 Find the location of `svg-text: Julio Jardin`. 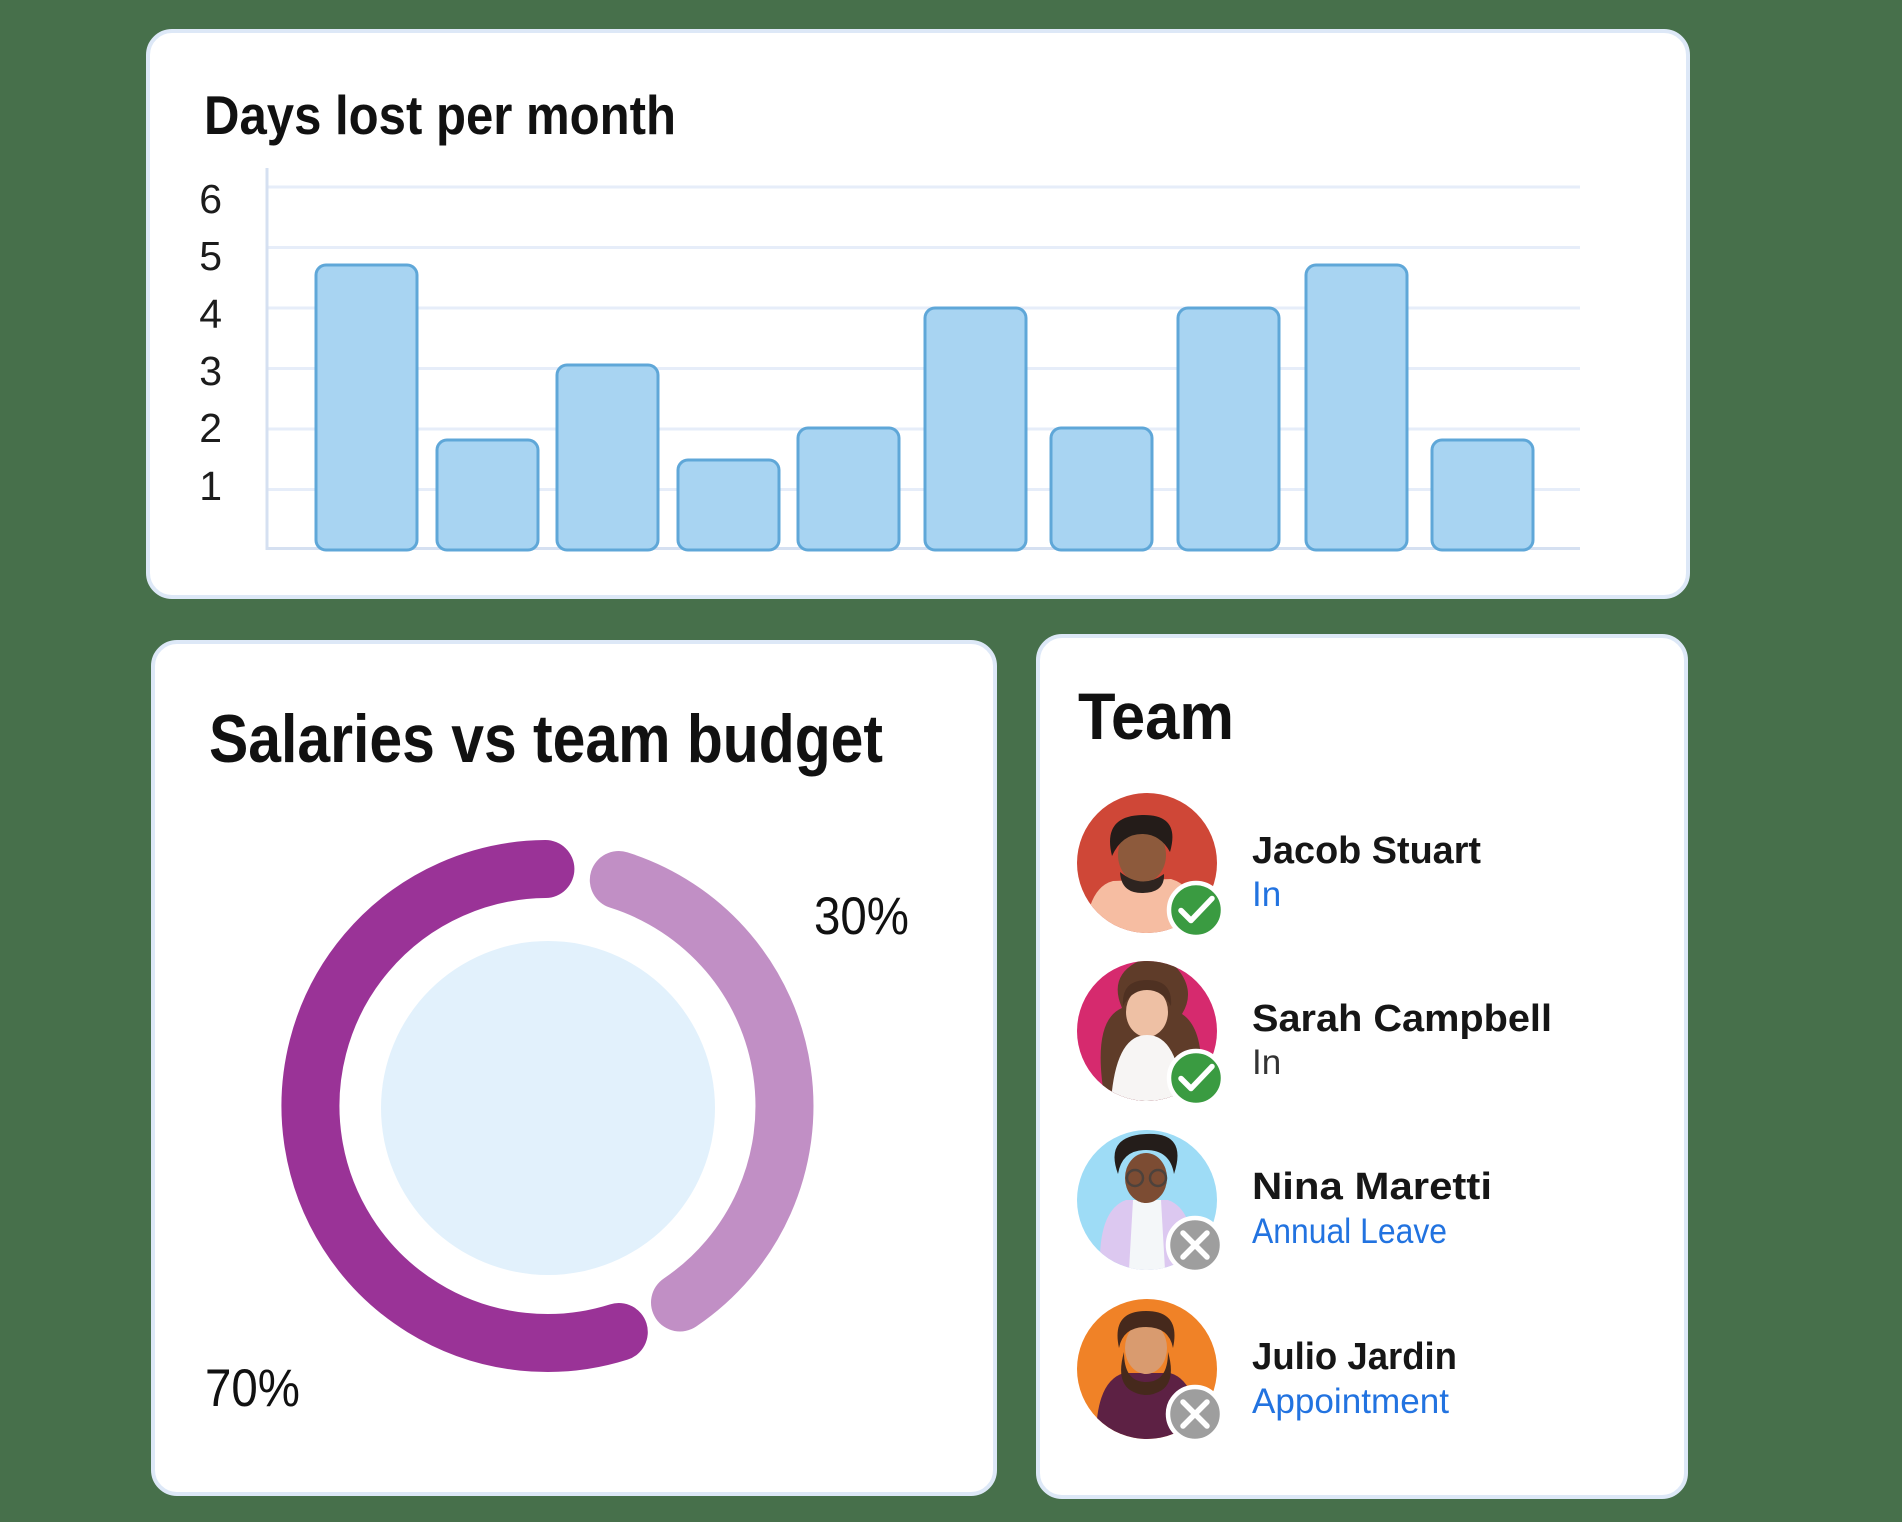

svg-text: Julio Jardin is located at coordinates (1354, 1357).